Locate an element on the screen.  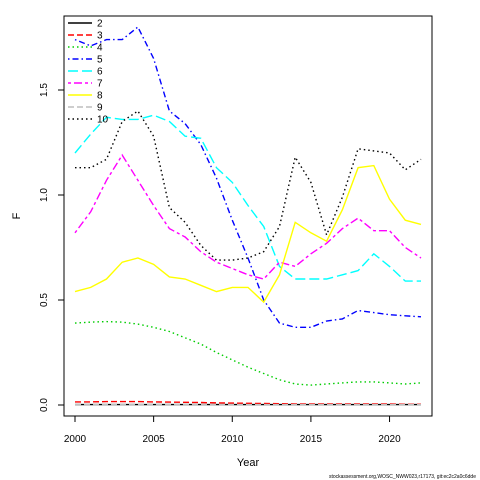
legend-label-7: 7 is located at coordinates (100, 84).